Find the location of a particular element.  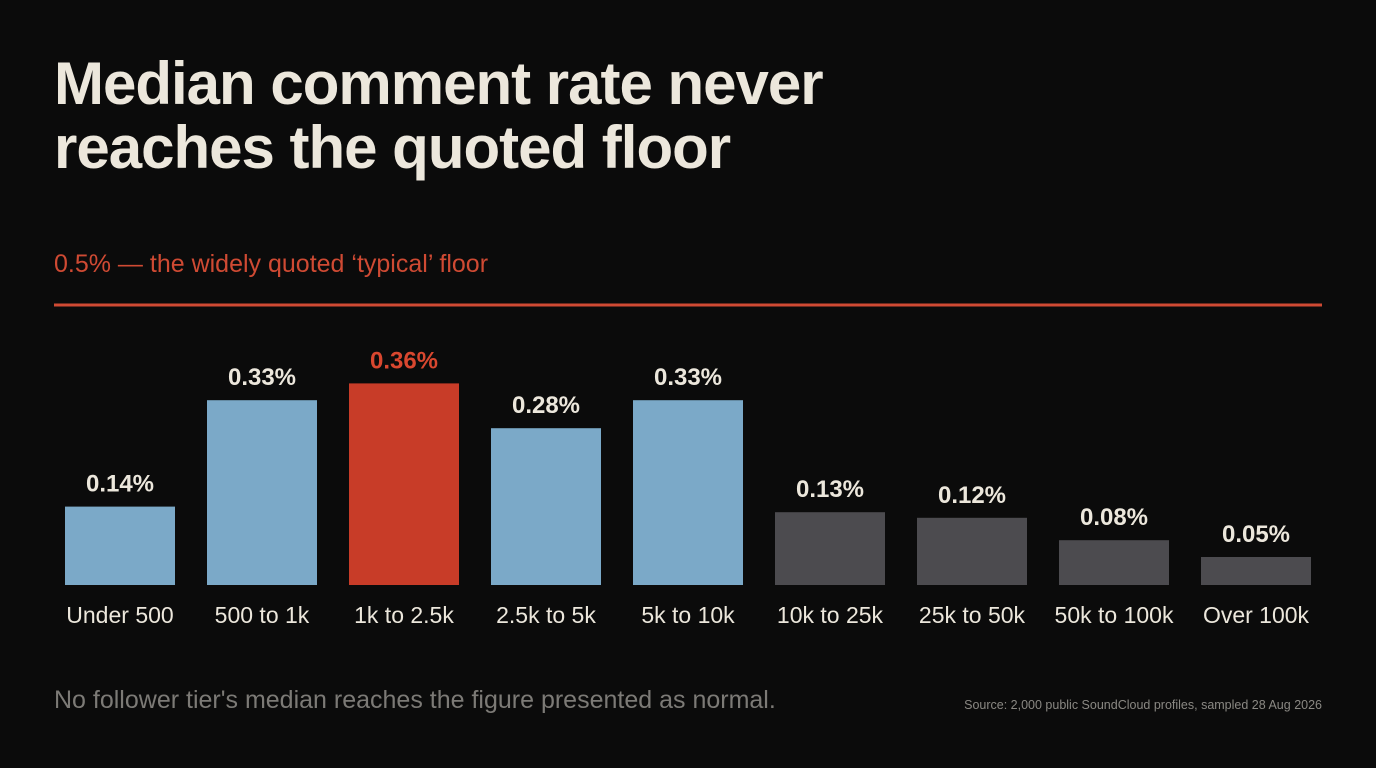

category-label-4: 5k to 10k is located at coordinates (688, 615).